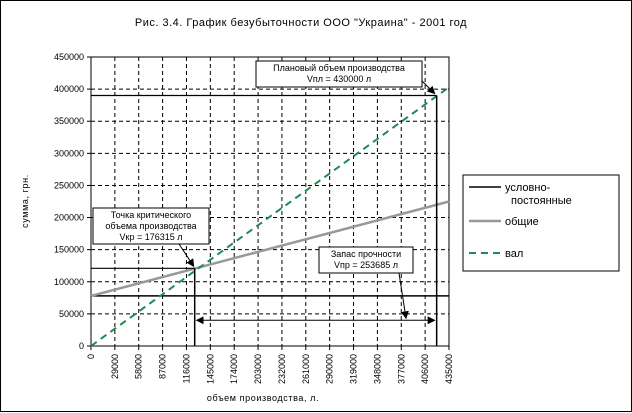 This screenshot has width=632, height=413. I want to click on y-tick-label: 250000, so click(69, 185).